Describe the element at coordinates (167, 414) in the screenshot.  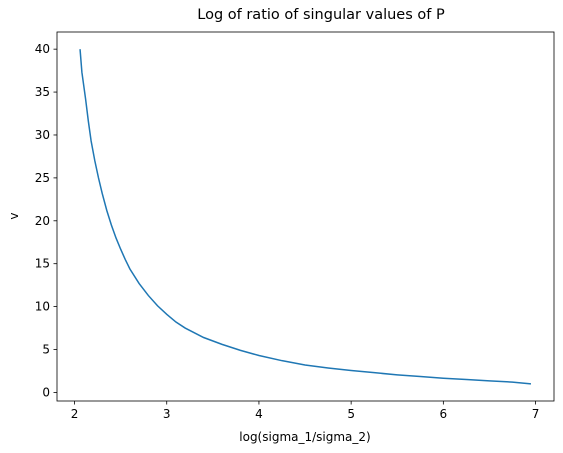
I see `x-tick-label: 3` at that location.